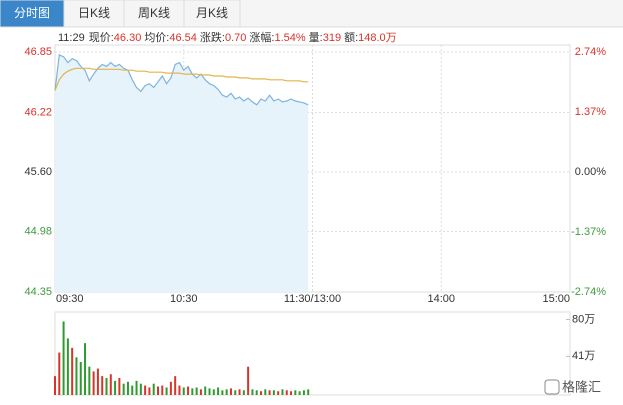  I want to click on info-value: 1.54%, so click(289, 38).